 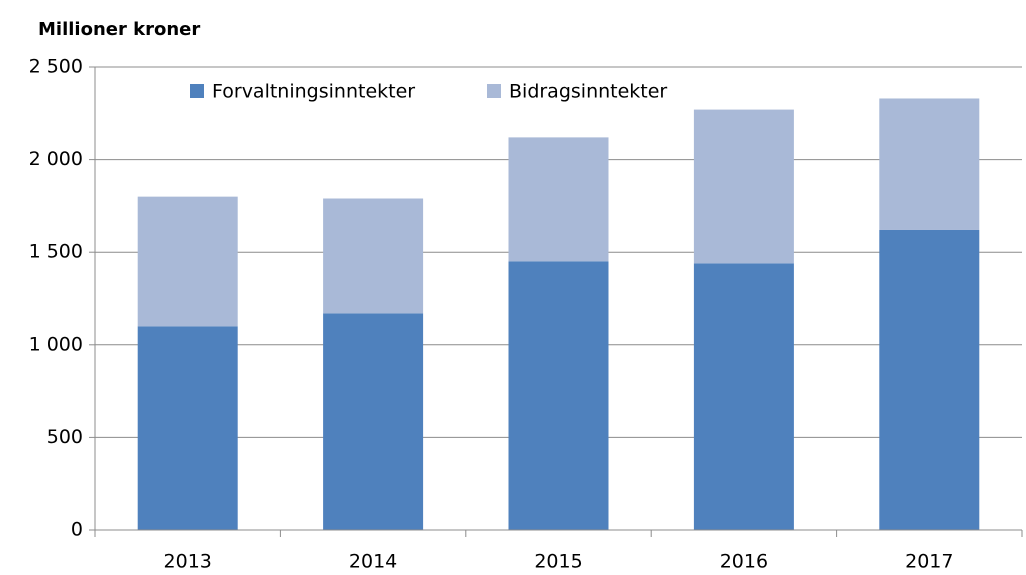 What do you see at coordinates (56, 252) in the screenshot?
I see `y-tick-label: 1 500` at bounding box center [56, 252].